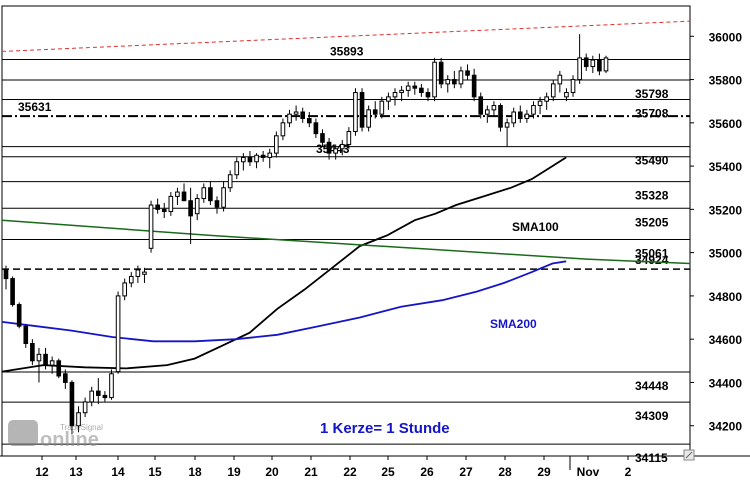  What do you see at coordinates (652, 253) in the screenshot?
I see `level-label-35061: 35061` at bounding box center [652, 253].